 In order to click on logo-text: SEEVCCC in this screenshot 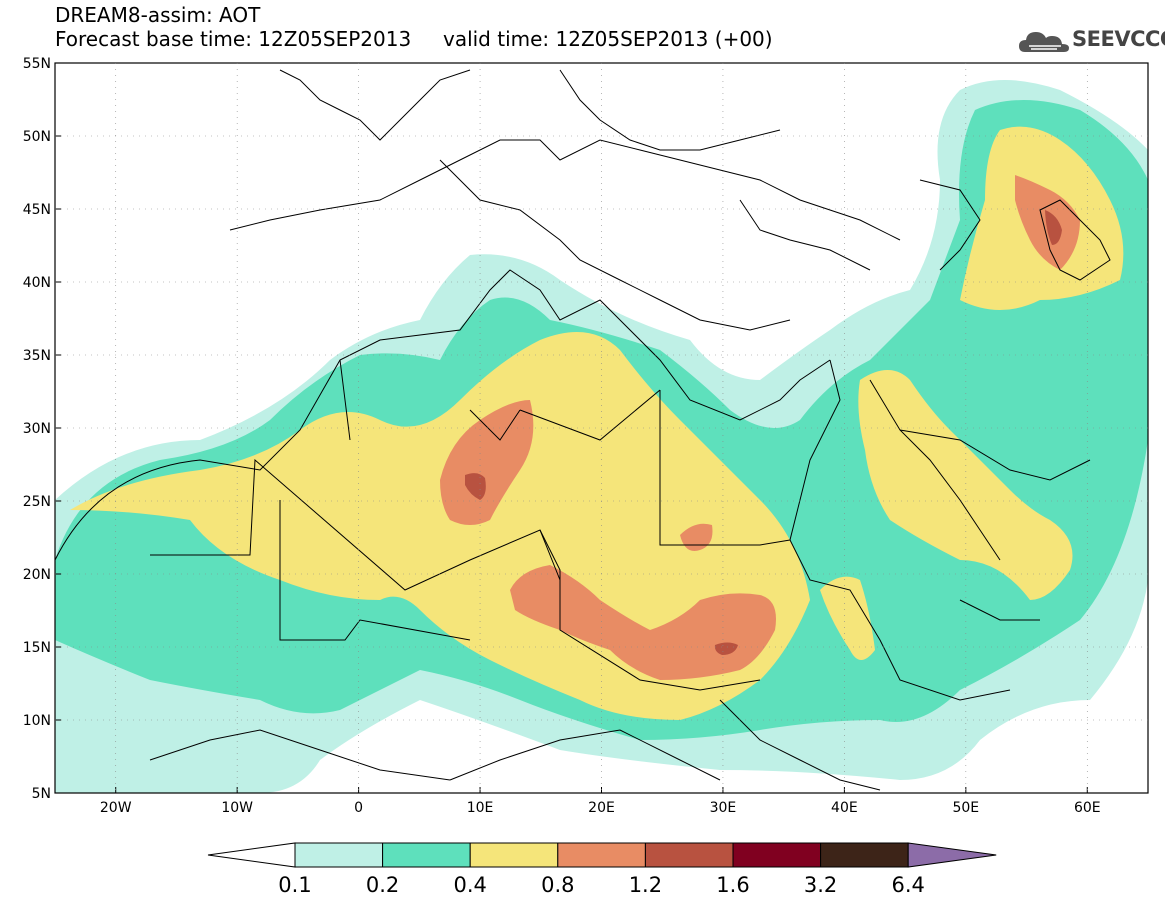, I will do `click(1118, 39)`.